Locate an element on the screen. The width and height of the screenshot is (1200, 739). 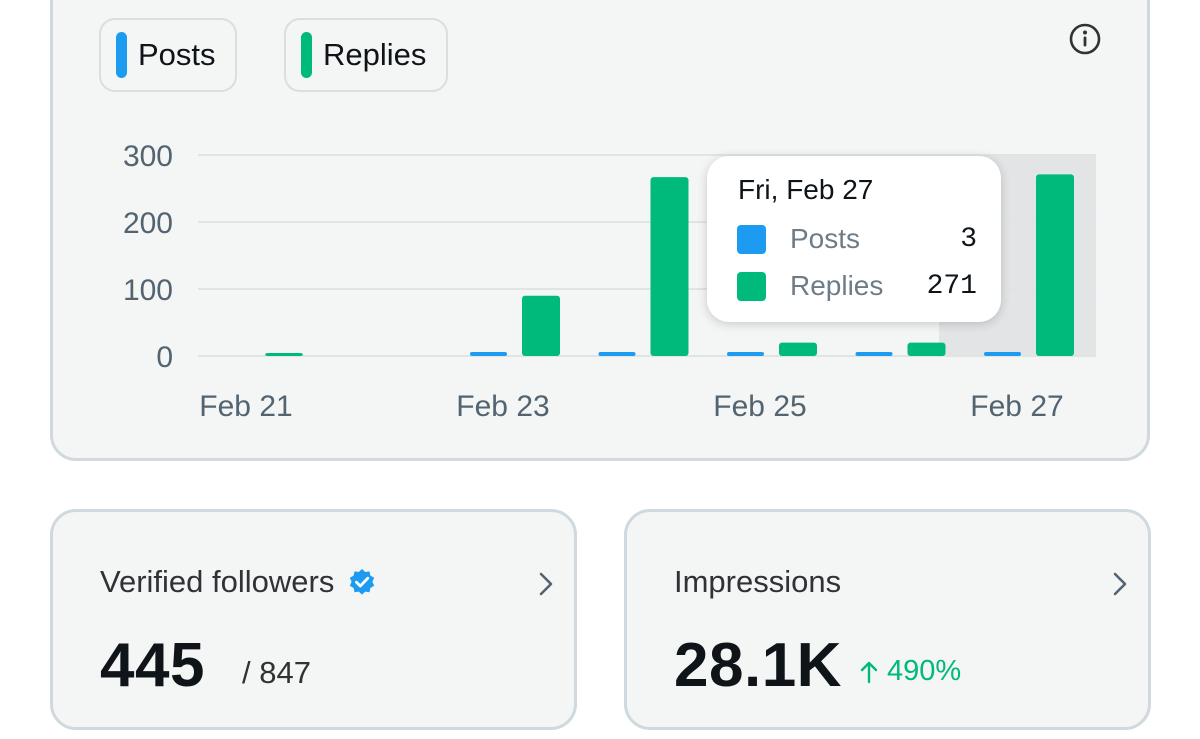
posts-color-swatch is located at coordinates (121, 55).